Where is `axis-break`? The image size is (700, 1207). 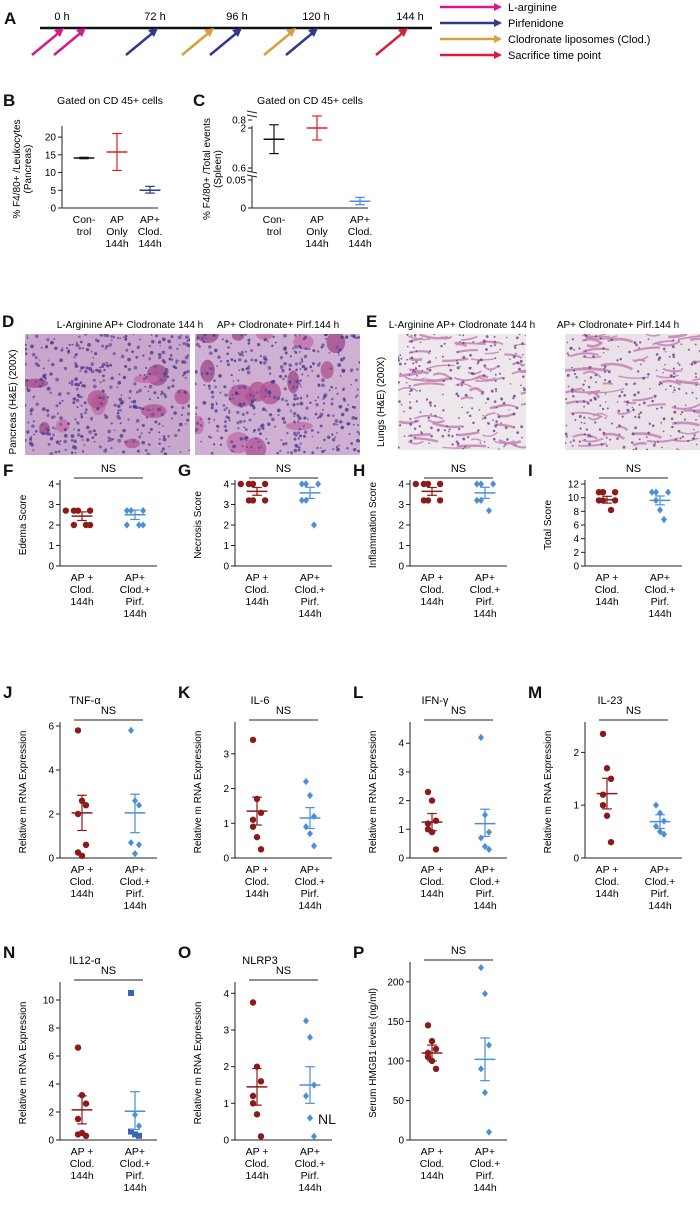 axis-break is located at coordinates (252, 114).